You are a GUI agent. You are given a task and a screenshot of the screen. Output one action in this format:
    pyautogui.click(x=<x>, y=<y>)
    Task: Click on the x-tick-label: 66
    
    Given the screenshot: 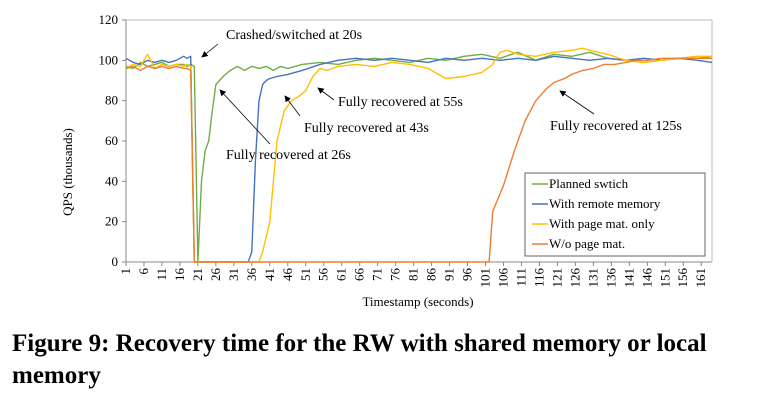 What is the action you would take?
    pyautogui.click(x=359, y=275)
    